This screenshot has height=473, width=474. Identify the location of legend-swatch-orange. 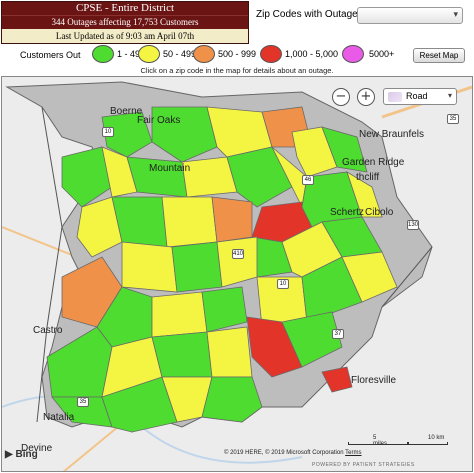
(204, 54).